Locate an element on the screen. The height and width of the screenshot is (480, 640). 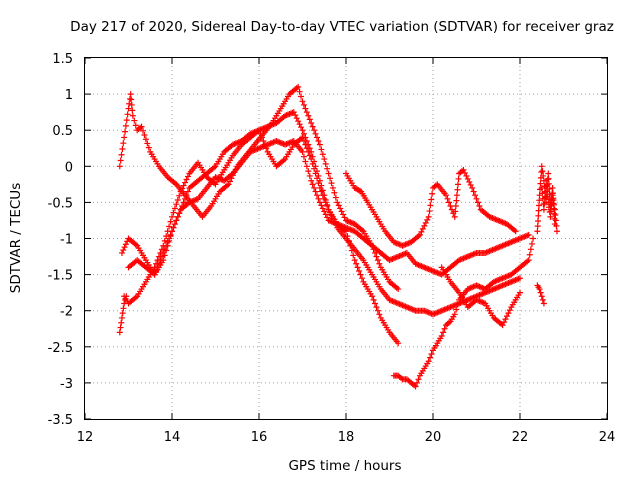
series-track-g is located at coordinates (480, 296).